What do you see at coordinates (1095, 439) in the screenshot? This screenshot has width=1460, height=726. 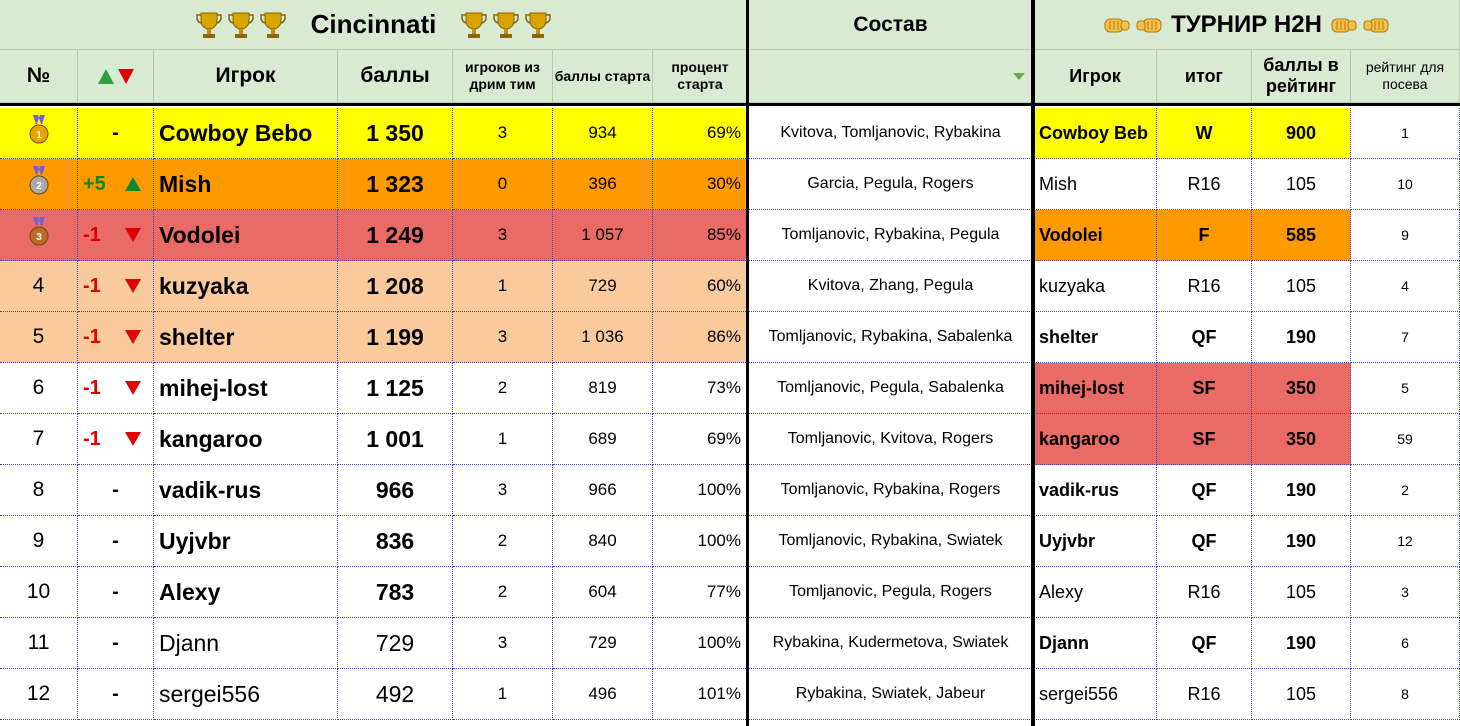 I see `h2h-player-cell: kangaroo` at bounding box center [1095, 439].